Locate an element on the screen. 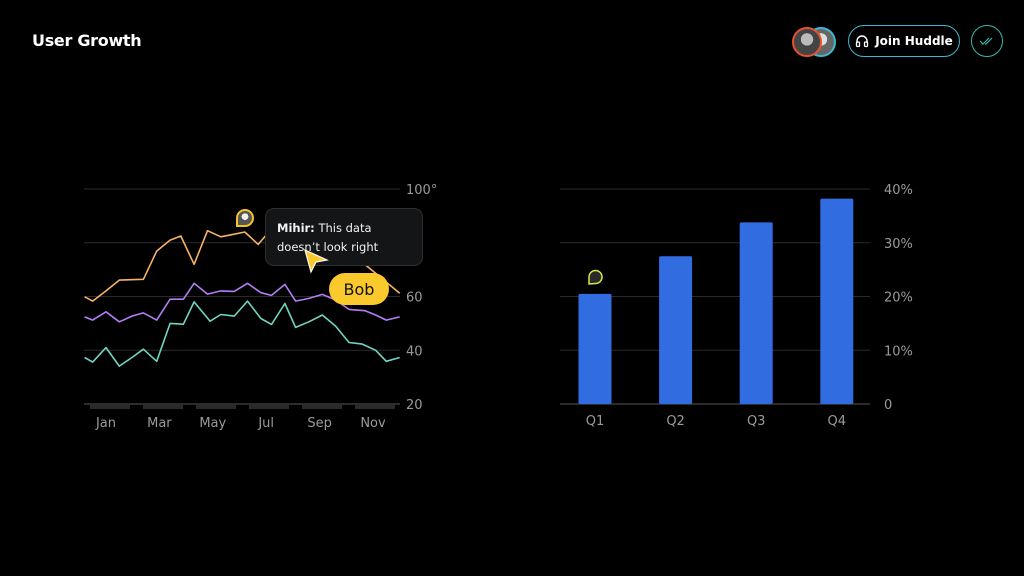 Image resolution: width=1024 pixels, height=576 pixels. y-tick-label: 40% is located at coordinates (898, 190).